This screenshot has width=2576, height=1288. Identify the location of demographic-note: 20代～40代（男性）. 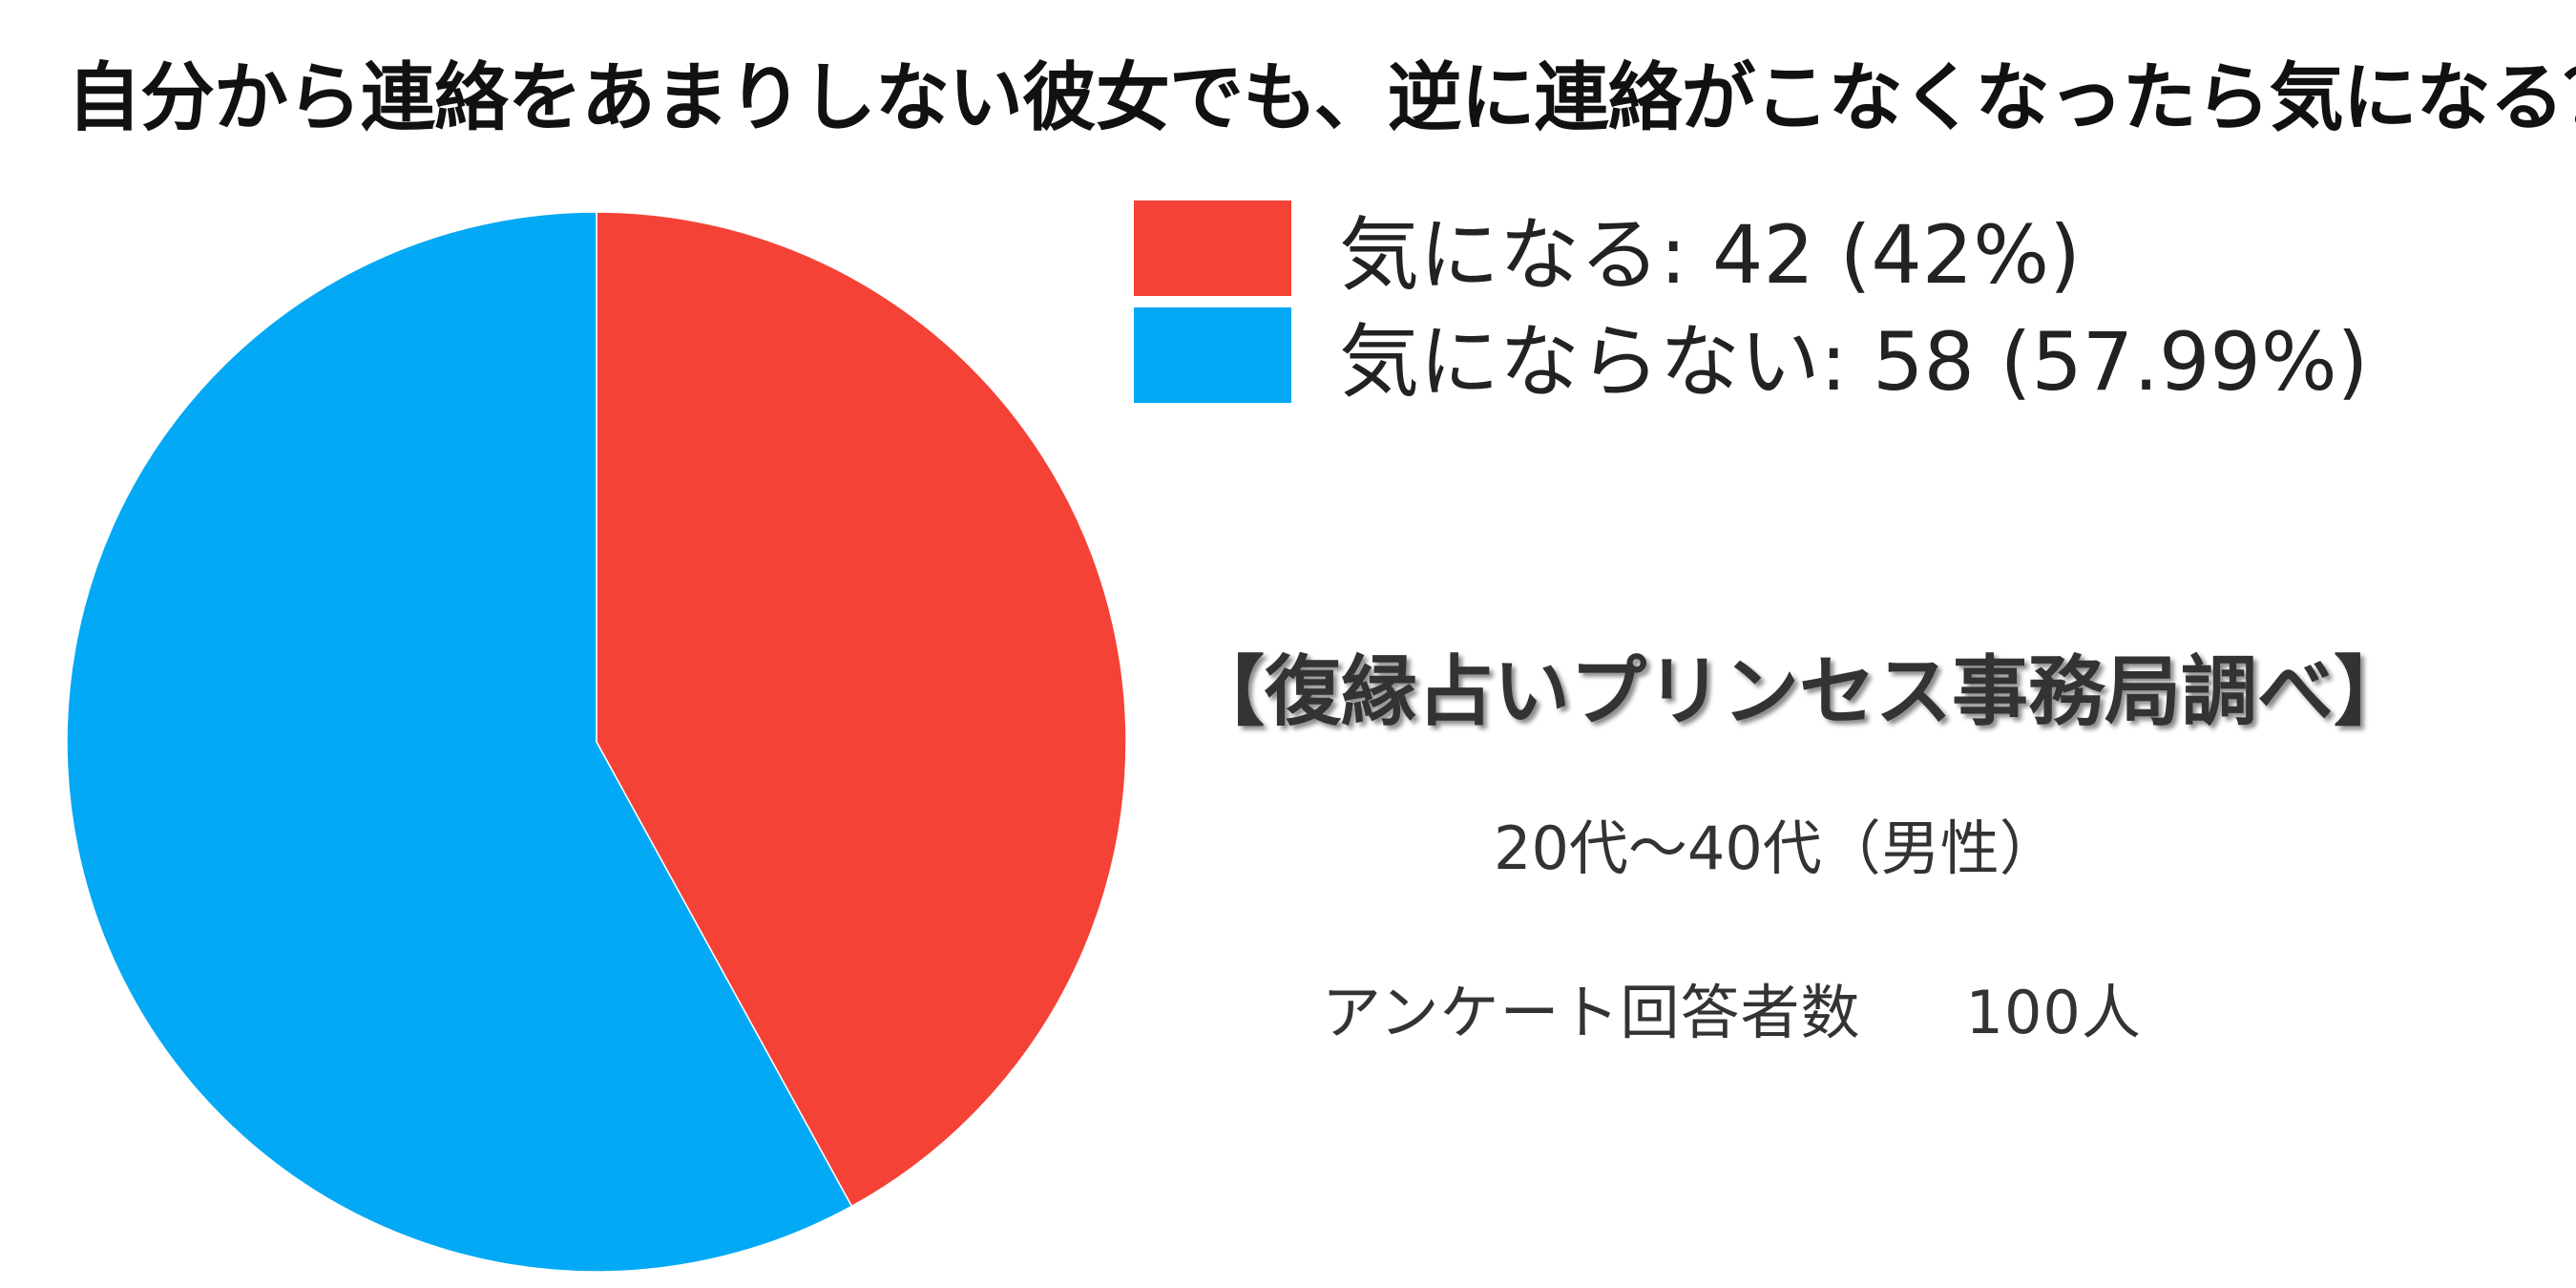
(1776, 848).